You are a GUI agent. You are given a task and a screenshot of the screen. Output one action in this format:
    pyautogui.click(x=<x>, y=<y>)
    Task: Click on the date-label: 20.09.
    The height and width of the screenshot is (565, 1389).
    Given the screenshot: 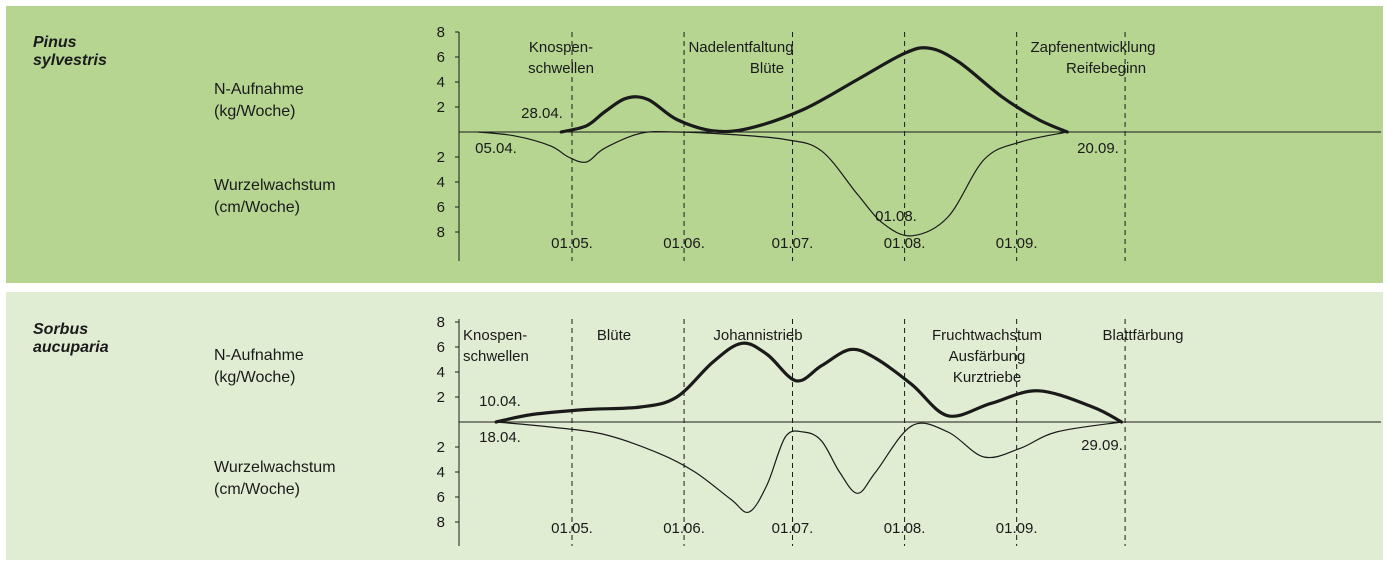 What is the action you would take?
    pyautogui.click(x=1098, y=148)
    